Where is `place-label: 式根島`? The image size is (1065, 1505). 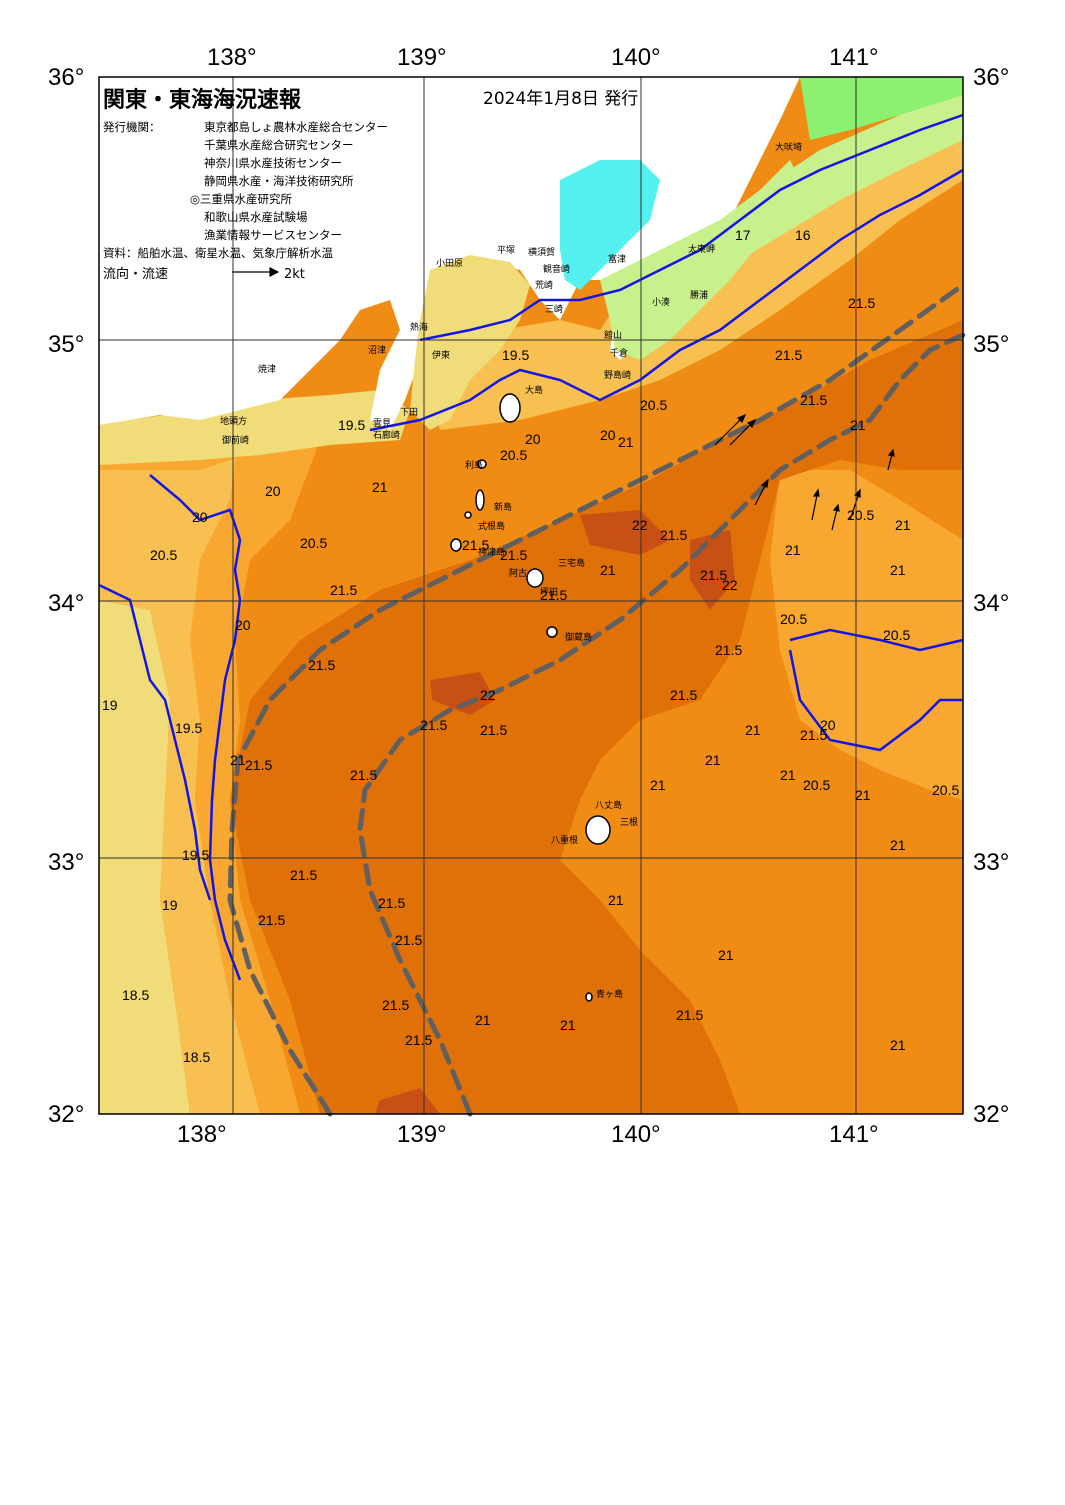 place-label: 式根島 is located at coordinates (491, 526).